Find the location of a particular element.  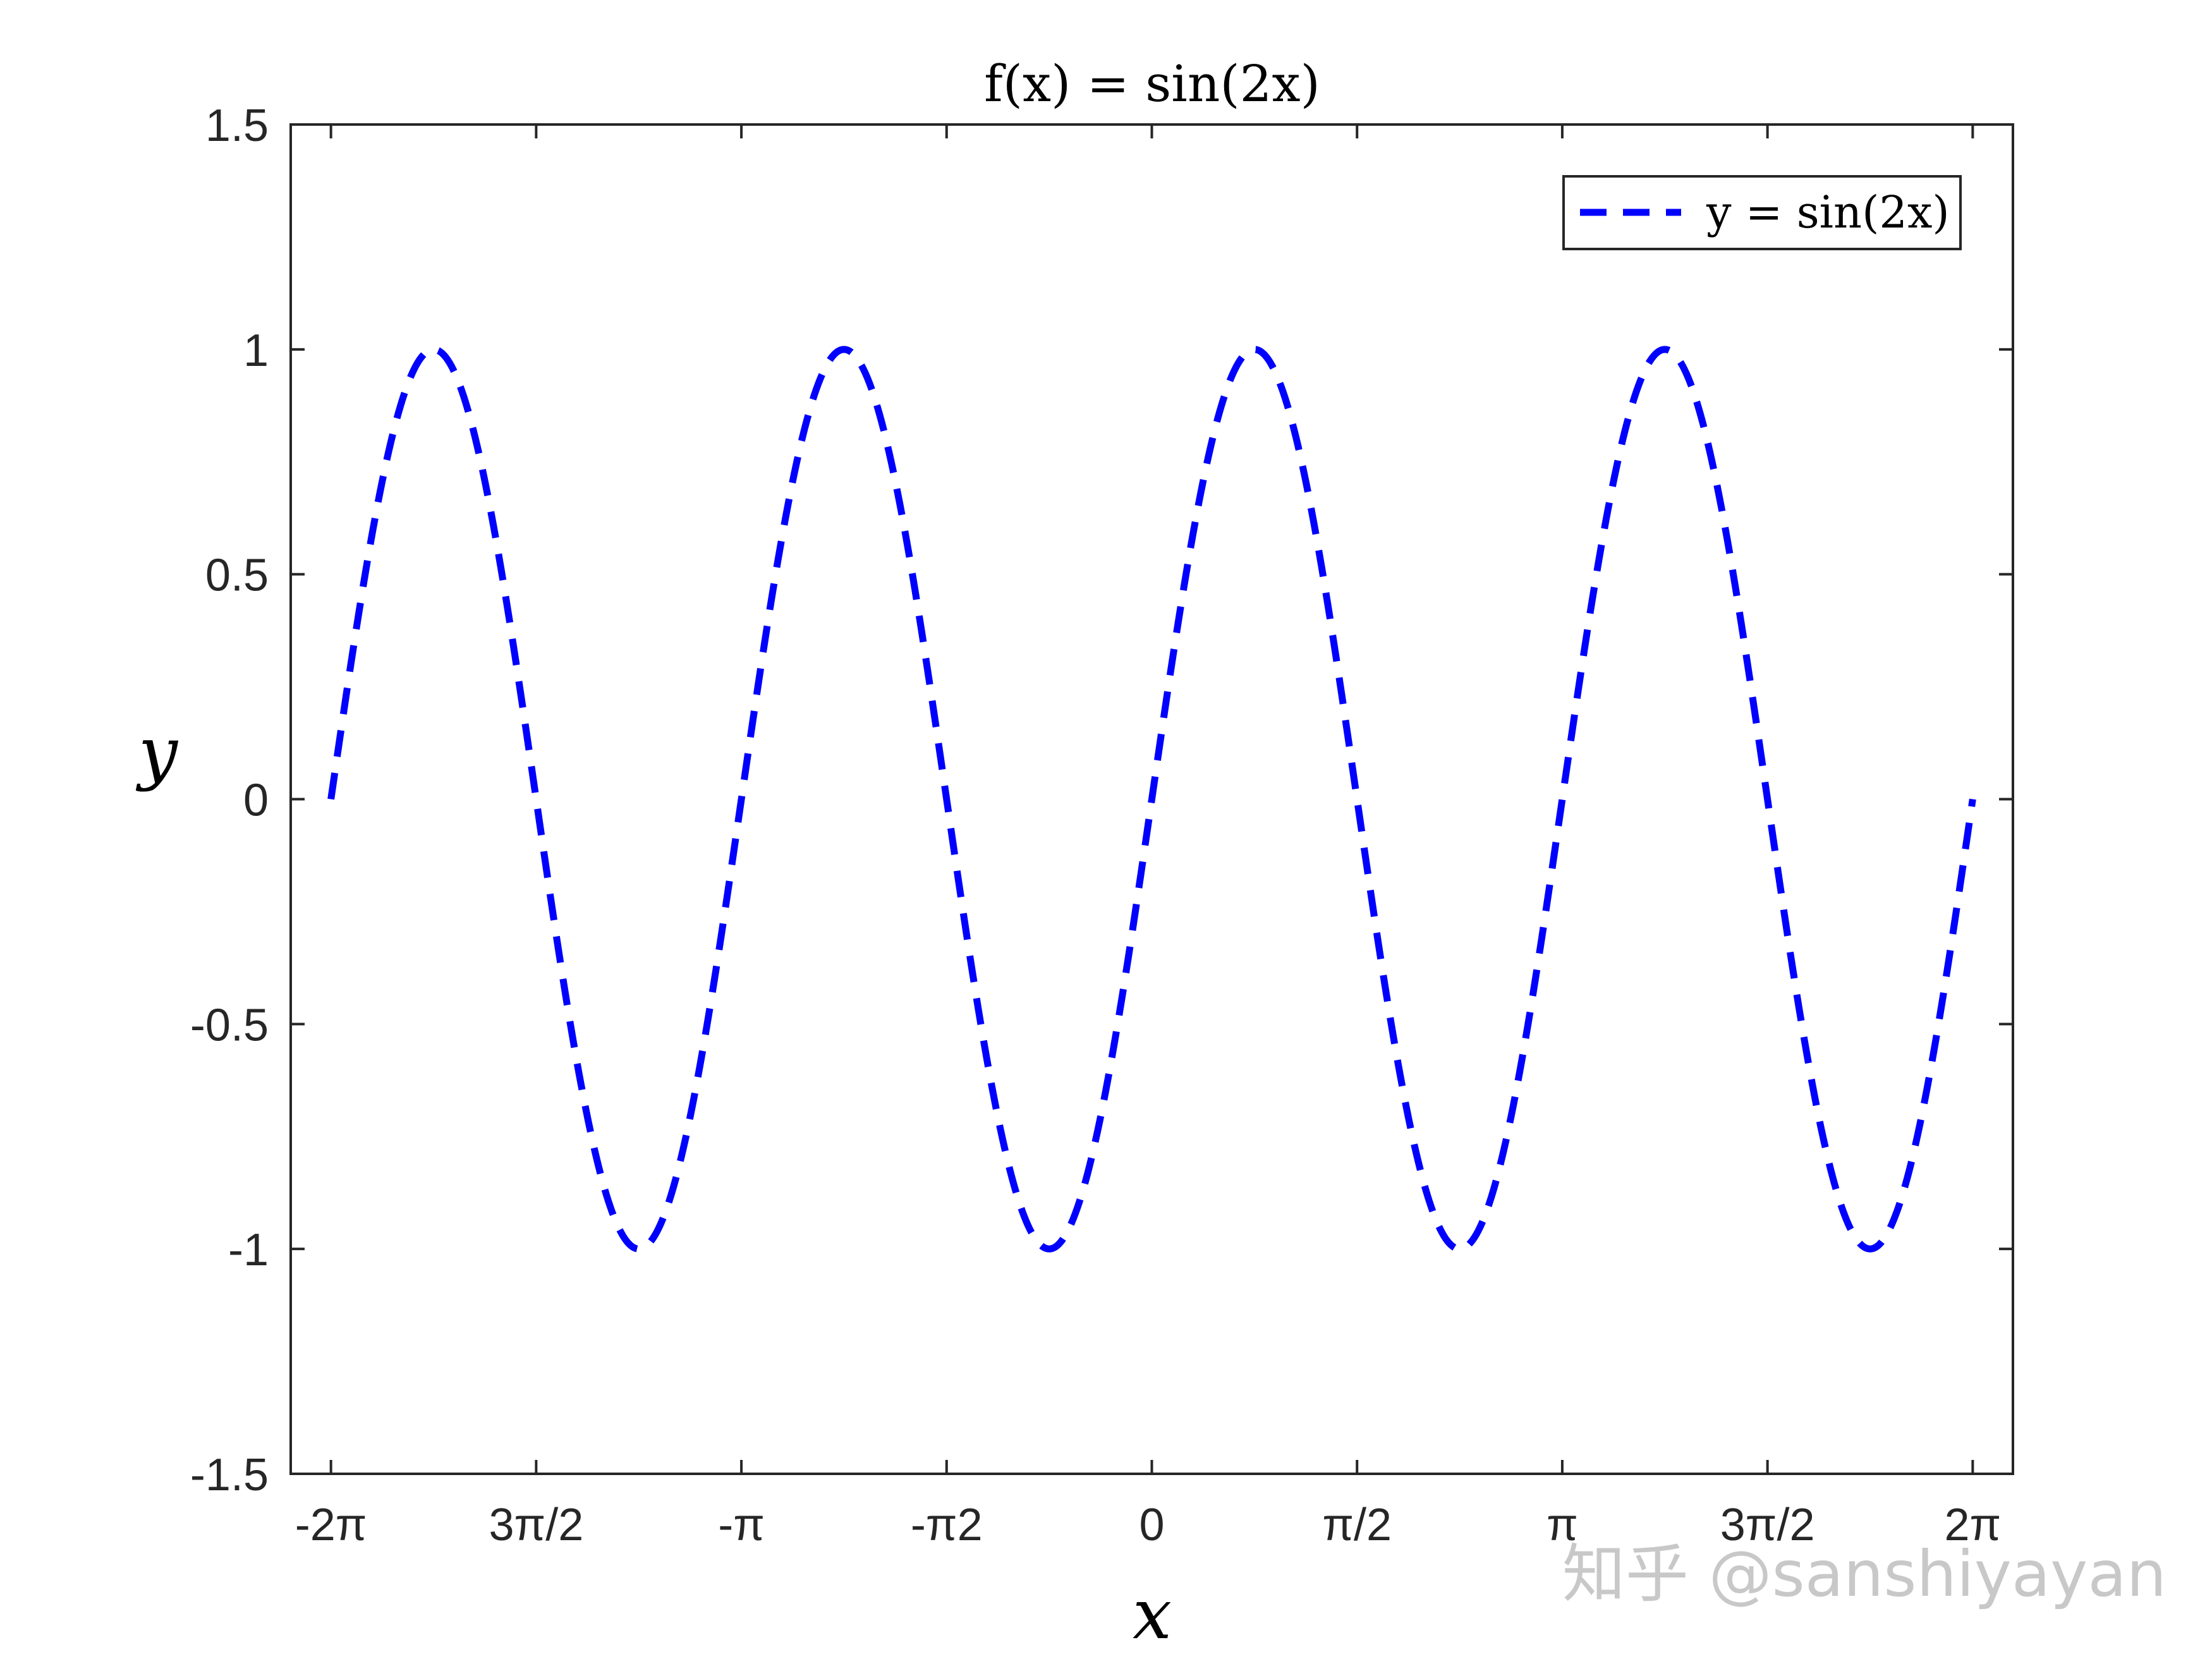

chart-title: f(x) = sin(2x) is located at coordinates (1152, 83).